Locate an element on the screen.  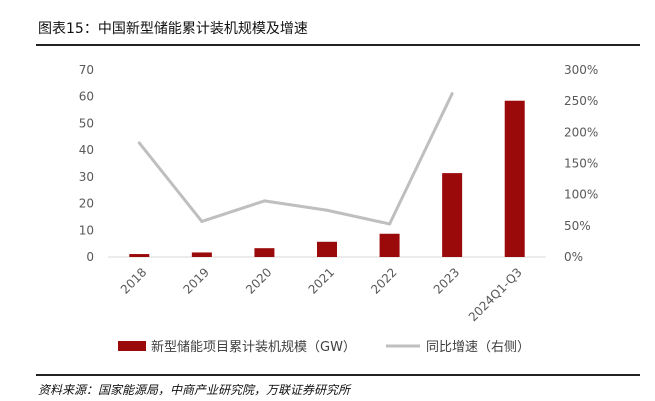
y-tick-label: 20 is located at coordinates (86, 204).